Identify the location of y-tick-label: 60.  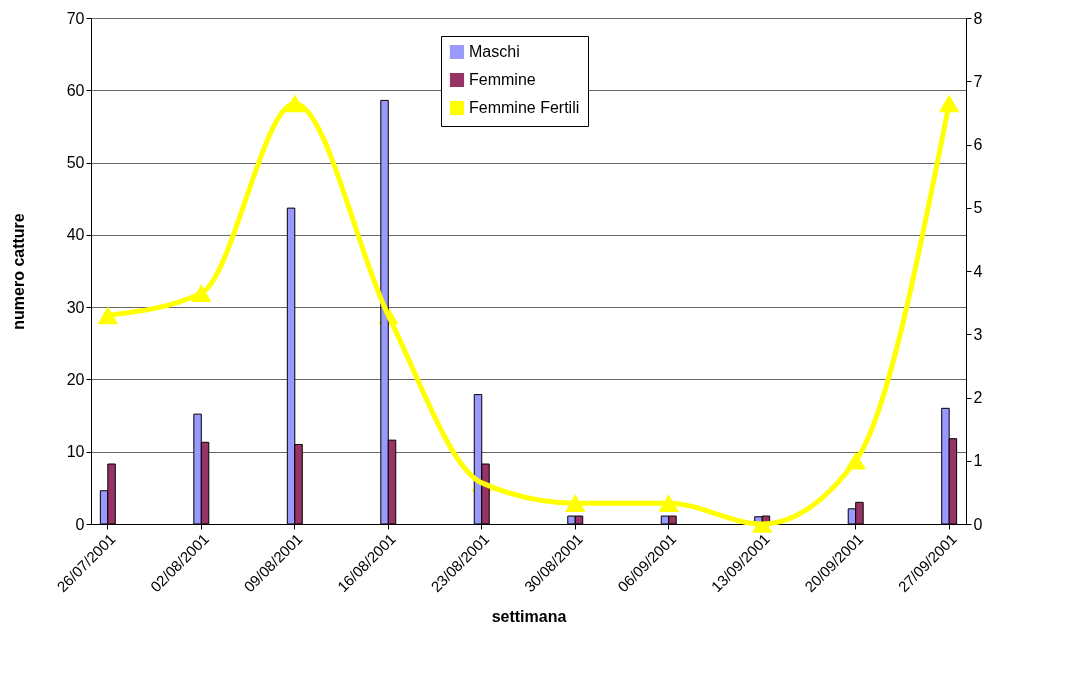
(75, 90).